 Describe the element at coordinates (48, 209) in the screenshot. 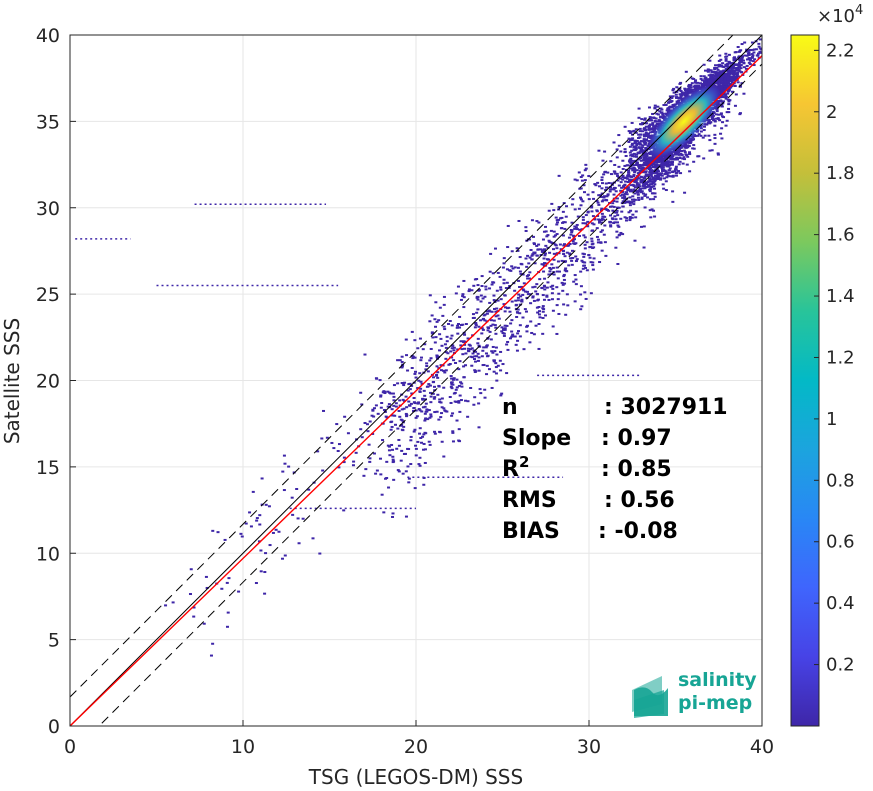

I see `y-tick-label: 30` at that location.